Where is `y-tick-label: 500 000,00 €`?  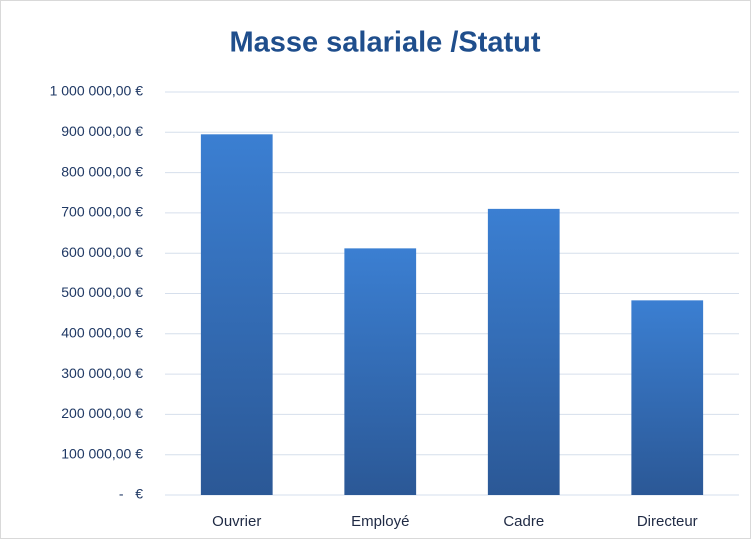
y-tick-label: 500 000,00 € is located at coordinates (102, 292).